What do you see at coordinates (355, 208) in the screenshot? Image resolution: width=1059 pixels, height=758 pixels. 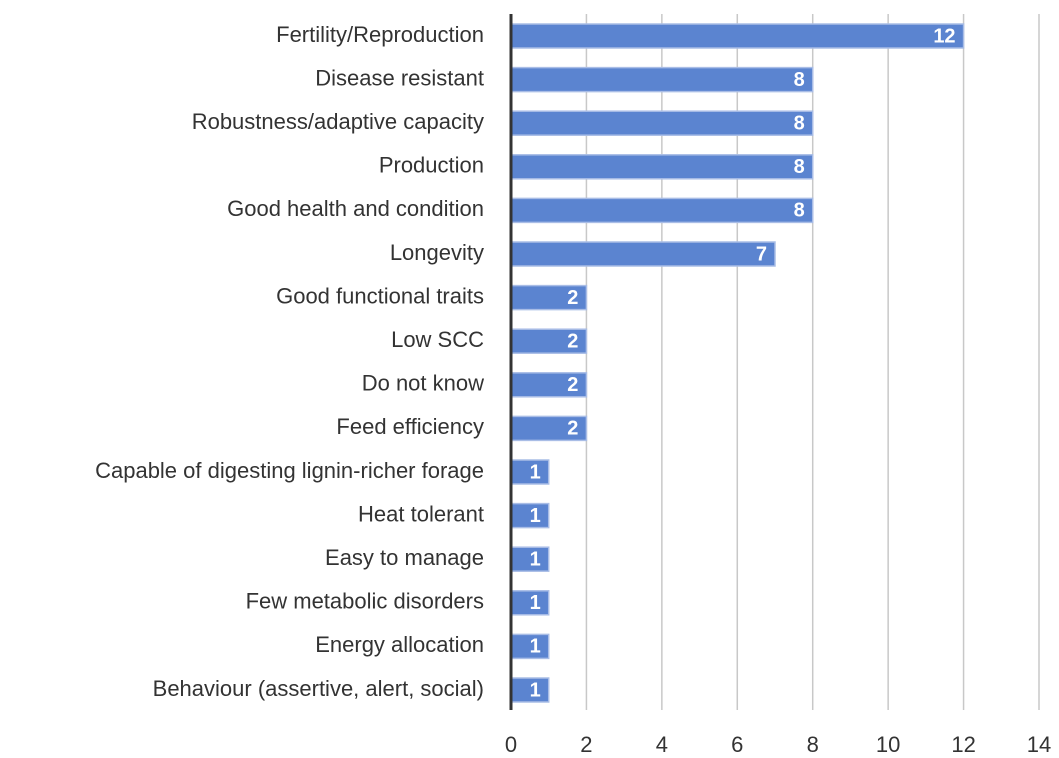 I see `y-tick-label: Good health and condition` at bounding box center [355, 208].